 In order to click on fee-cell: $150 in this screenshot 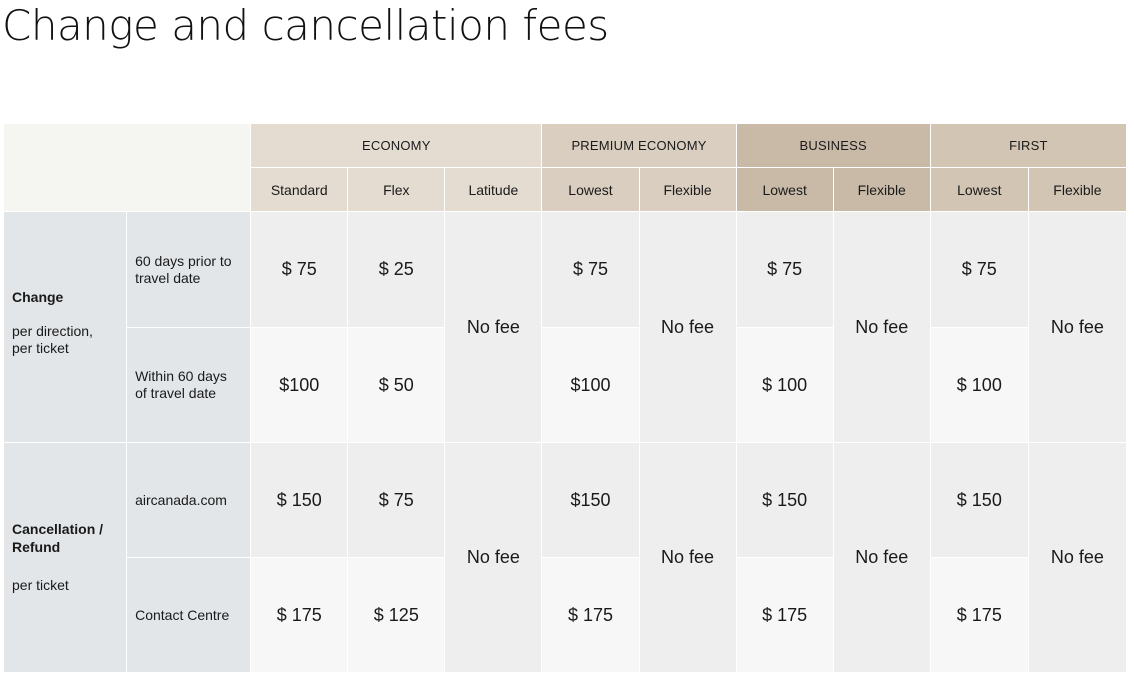, I will do `click(590, 500)`.